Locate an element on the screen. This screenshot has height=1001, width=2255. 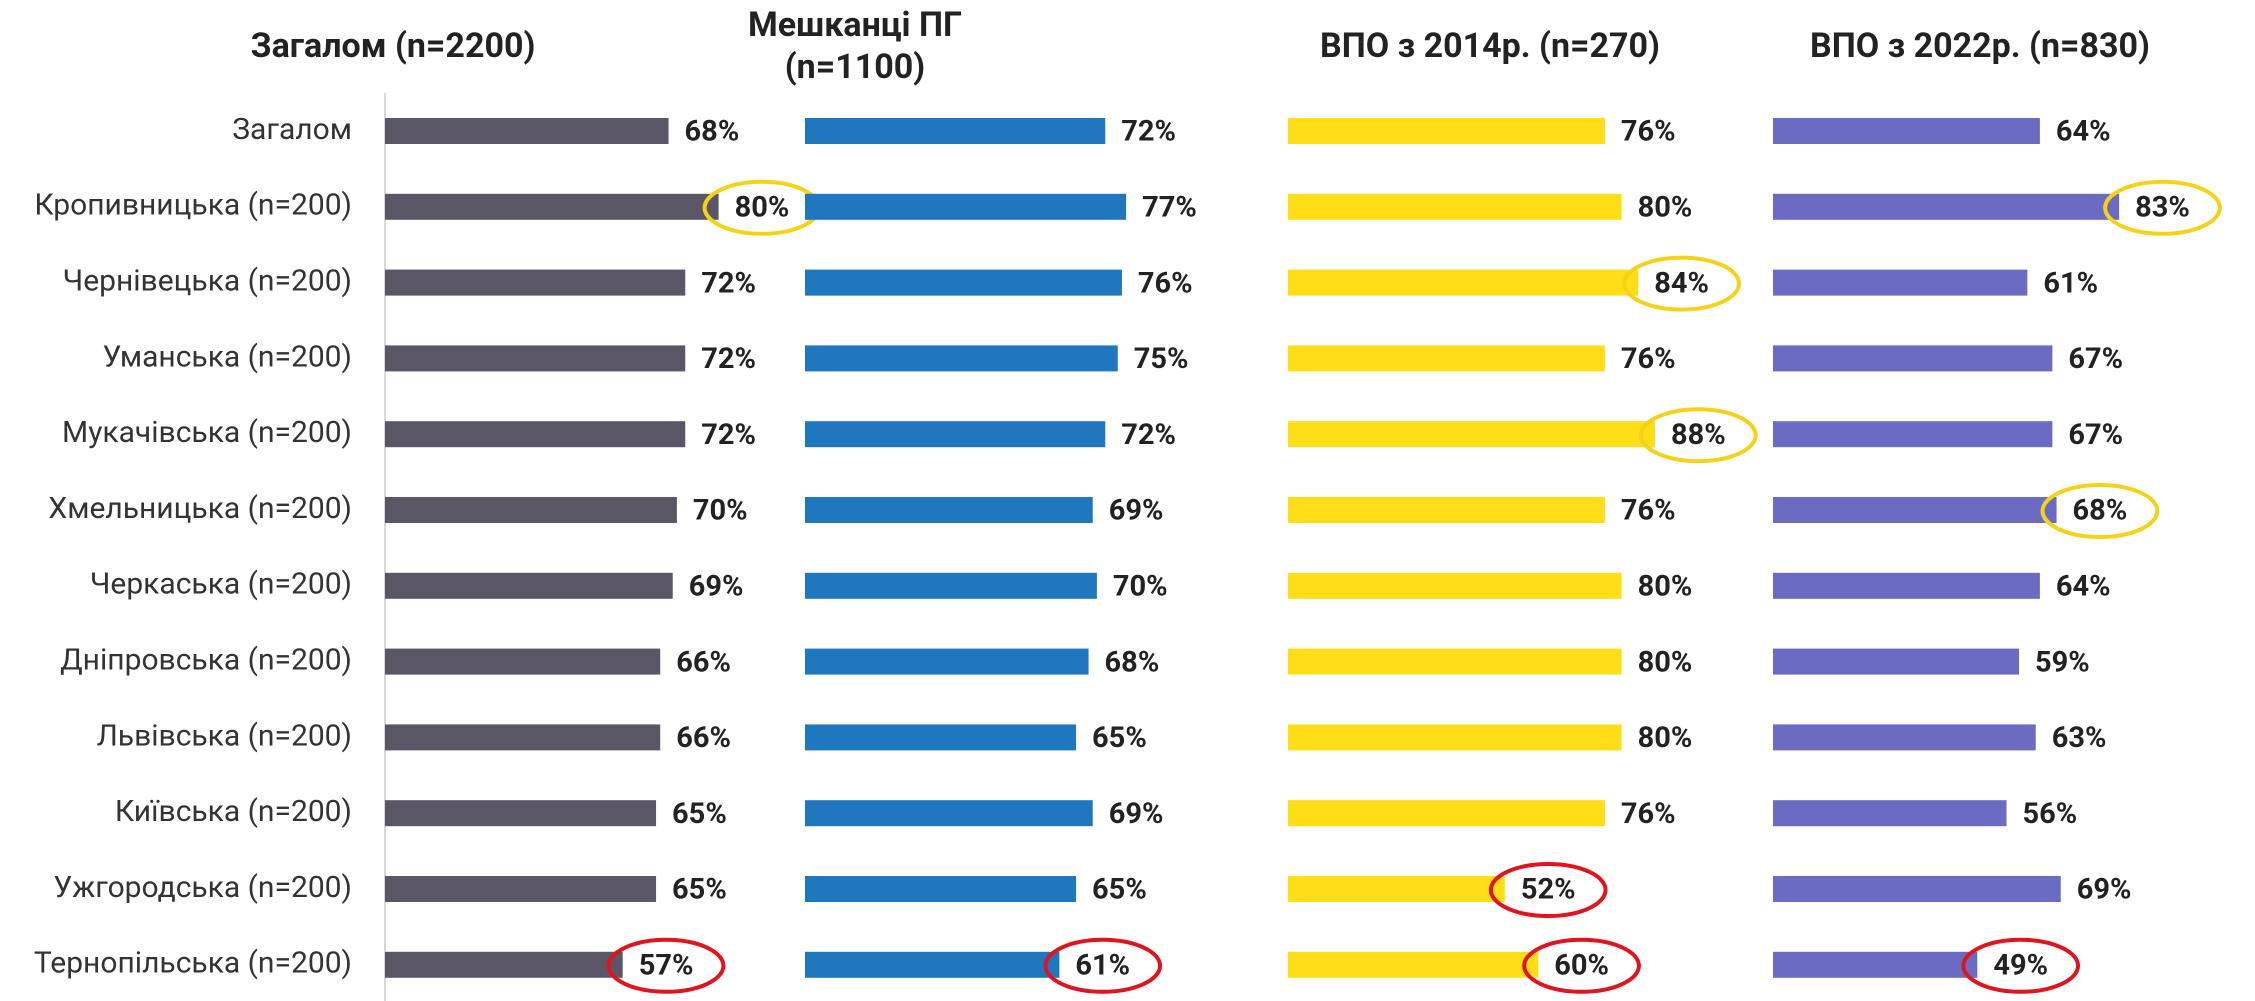
category-label: Черкаська (n=200) is located at coordinates (221, 584).